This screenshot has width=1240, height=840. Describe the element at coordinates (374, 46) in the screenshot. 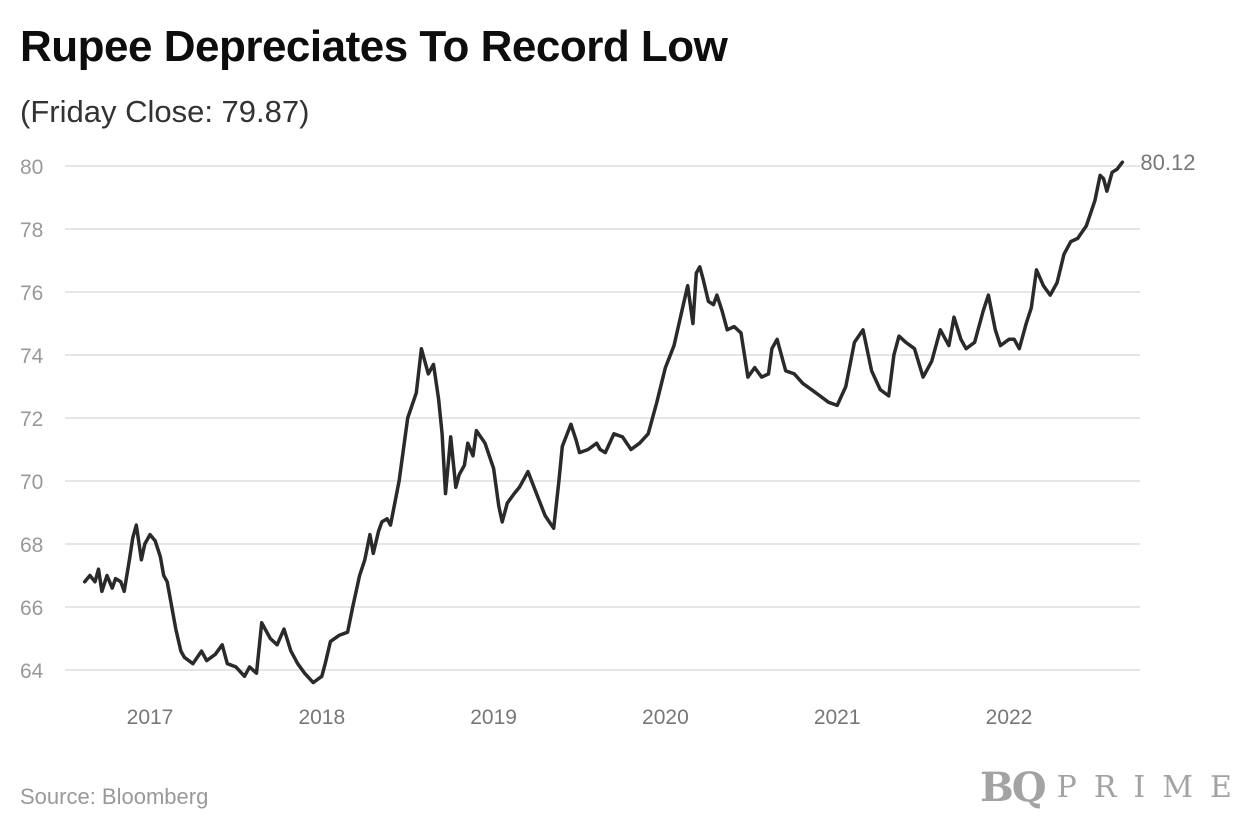

I see `chart-title: Rupee Depreciates To Record Low` at that location.